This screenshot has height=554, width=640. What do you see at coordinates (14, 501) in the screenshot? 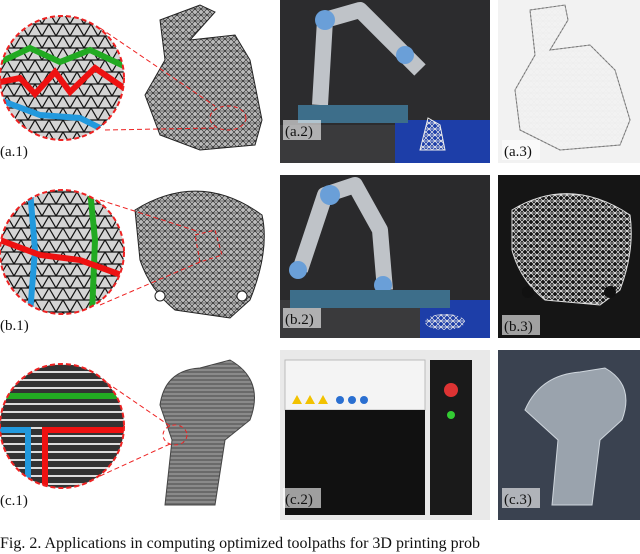
I see `panel-label: (c.1)` at bounding box center [14, 501].